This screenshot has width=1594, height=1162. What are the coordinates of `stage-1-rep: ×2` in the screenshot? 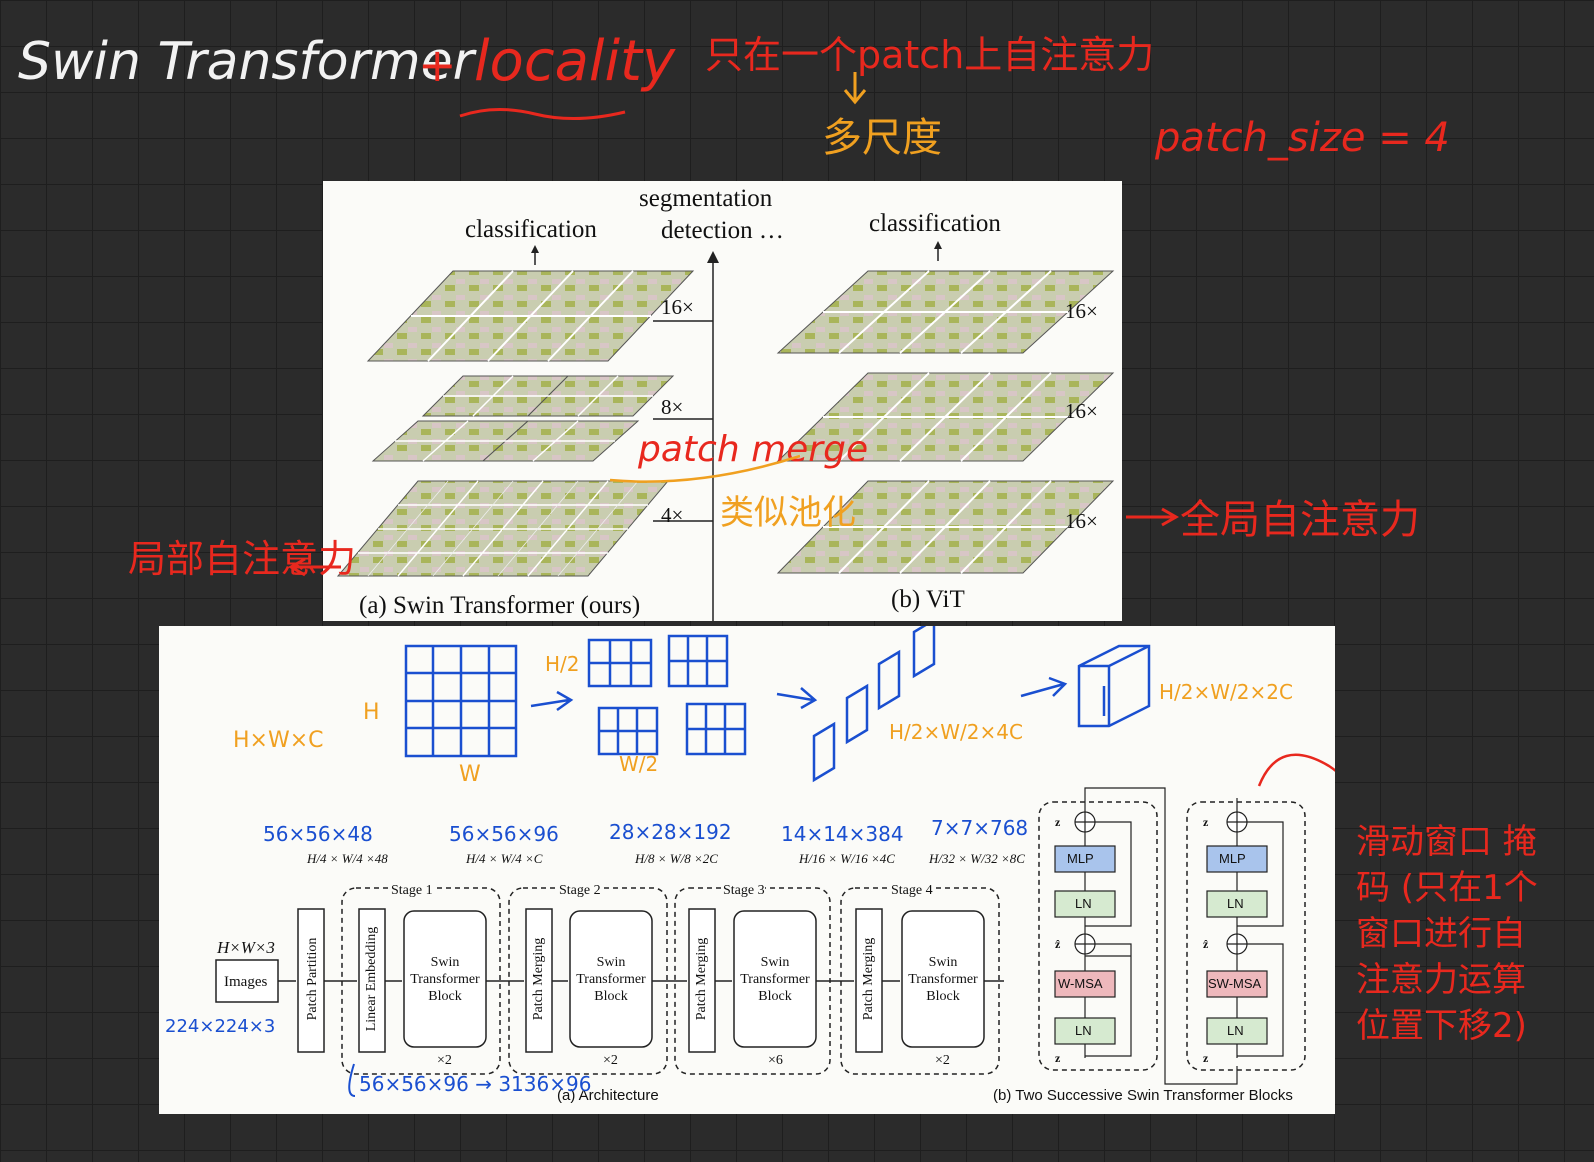 It's located at (444, 1060).